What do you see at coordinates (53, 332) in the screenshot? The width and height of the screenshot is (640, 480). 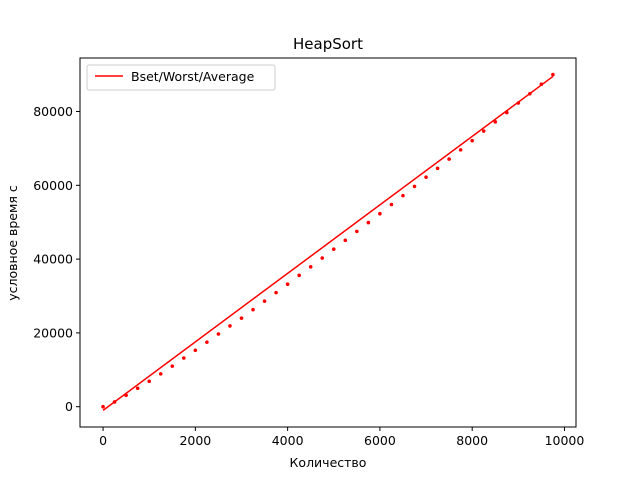 I see `y-tick-label: 20000` at bounding box center [53, 332].